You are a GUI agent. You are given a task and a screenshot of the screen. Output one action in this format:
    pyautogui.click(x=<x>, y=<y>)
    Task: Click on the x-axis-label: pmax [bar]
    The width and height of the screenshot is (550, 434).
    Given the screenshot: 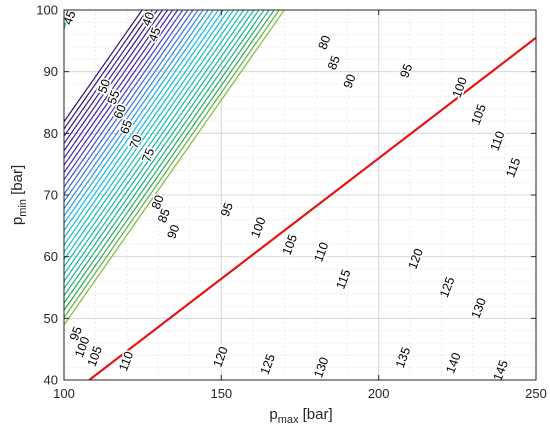 What is the action you would take?
    pyautogui.click(x=300, y=416)
    